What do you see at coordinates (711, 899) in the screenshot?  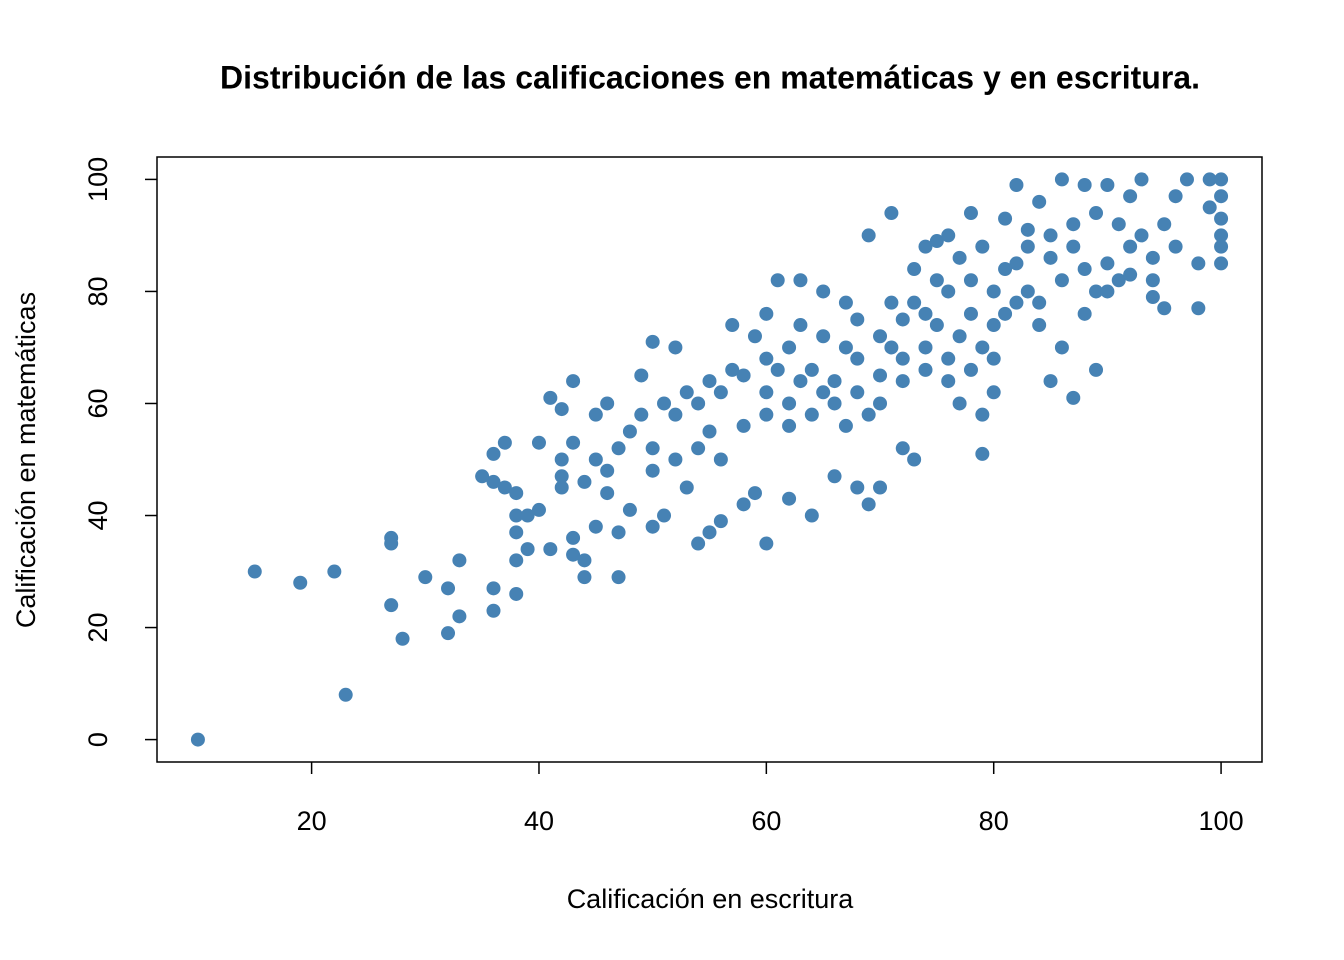 I see `x-axis-label: Calificación en escritura` at bounding box center [711, 899].